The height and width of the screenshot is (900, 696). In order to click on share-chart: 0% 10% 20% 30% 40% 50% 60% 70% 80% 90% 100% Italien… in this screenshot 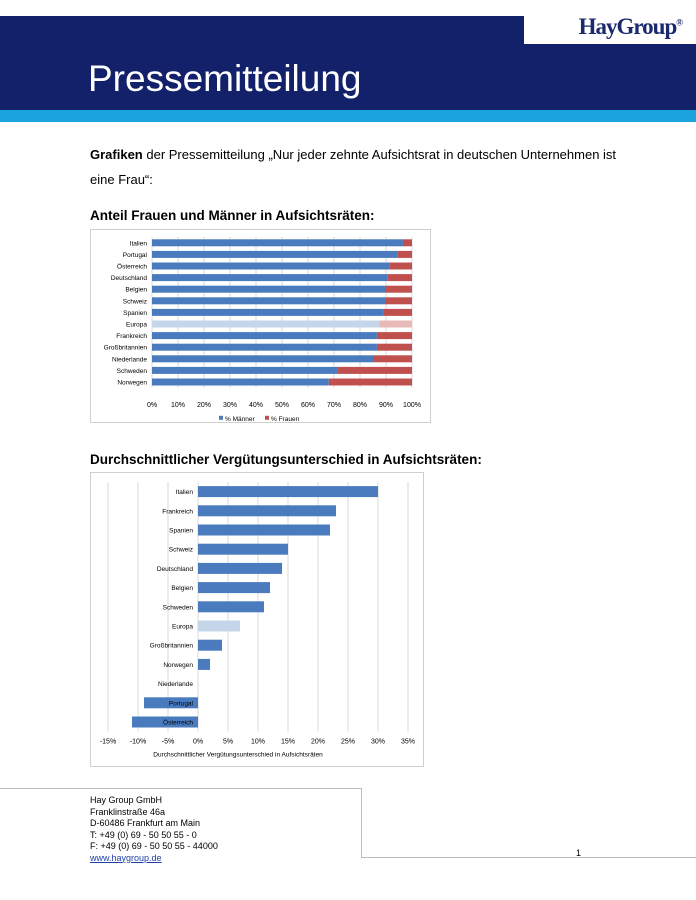, I will do `click(260, 326)`.